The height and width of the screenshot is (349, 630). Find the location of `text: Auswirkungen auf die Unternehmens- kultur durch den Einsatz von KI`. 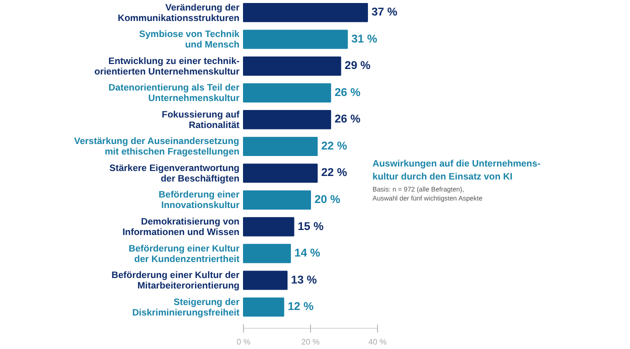

text: Auswirkungen auf die Unternehmens- kultur durch den Einsatz von KI is located at coordinates (456, 170).